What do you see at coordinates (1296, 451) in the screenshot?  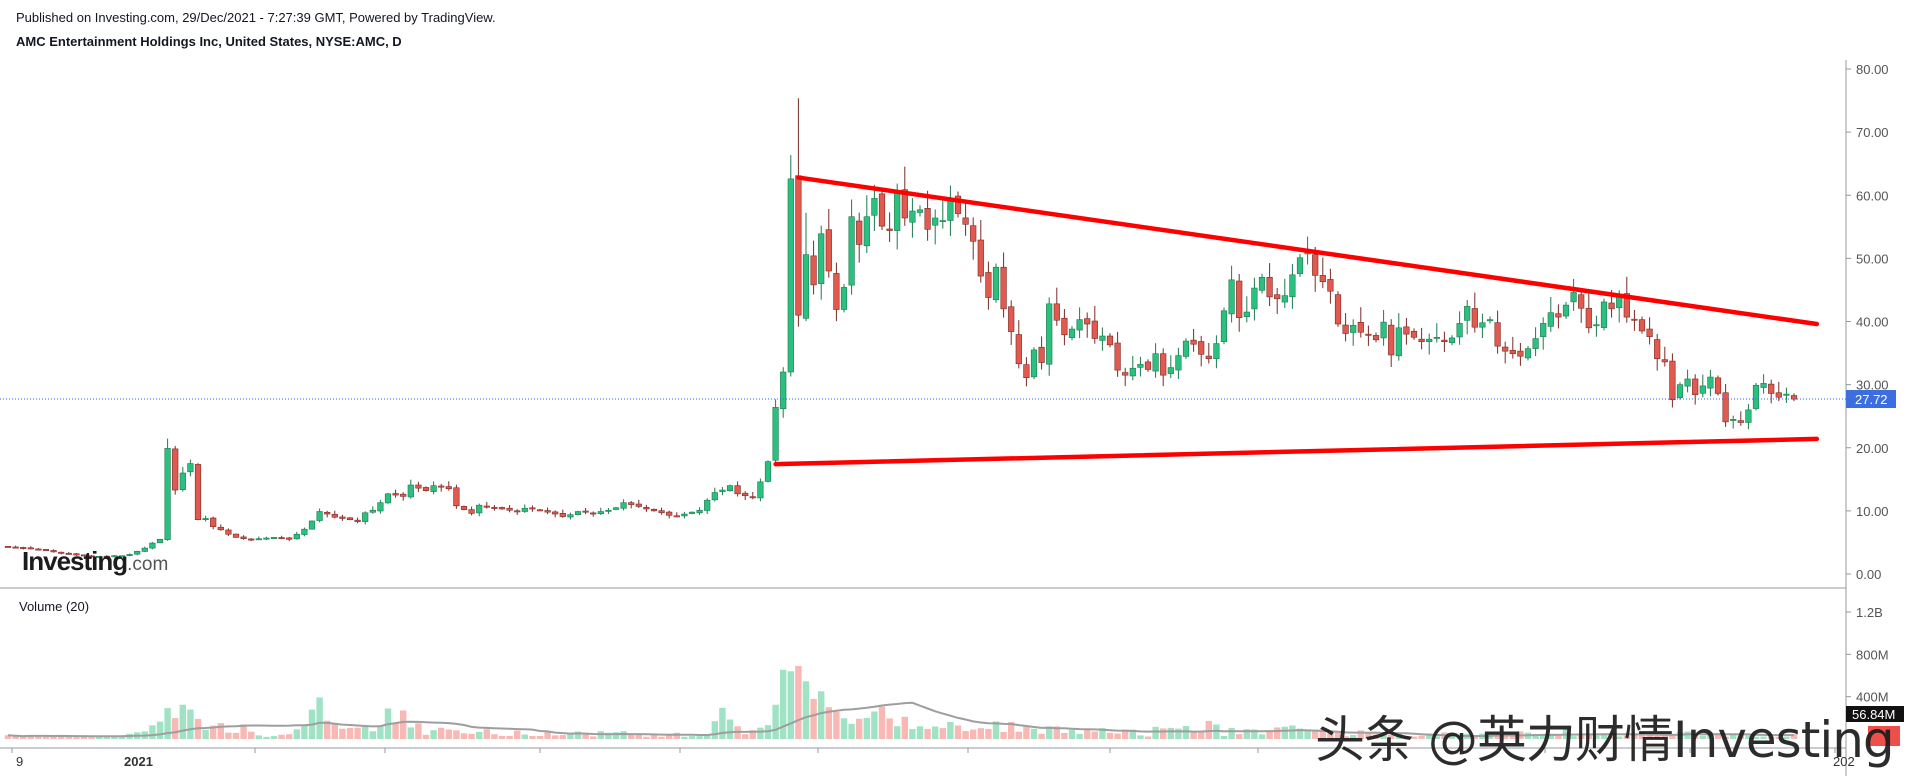 I see `support-trendline` at bounding box center [1296, 451].